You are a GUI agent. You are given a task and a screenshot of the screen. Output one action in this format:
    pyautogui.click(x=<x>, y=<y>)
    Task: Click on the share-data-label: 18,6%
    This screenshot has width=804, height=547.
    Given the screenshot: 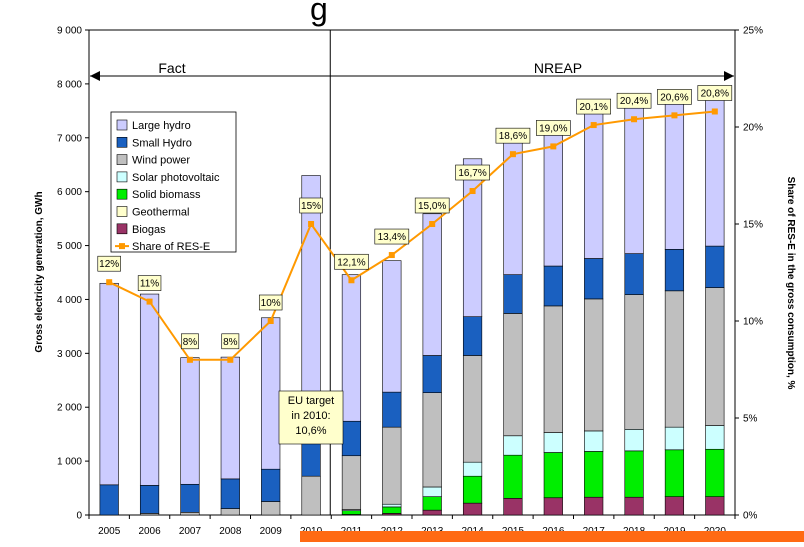 What is the action you would take?
    pyautogui.click(x=513, y=136)
    